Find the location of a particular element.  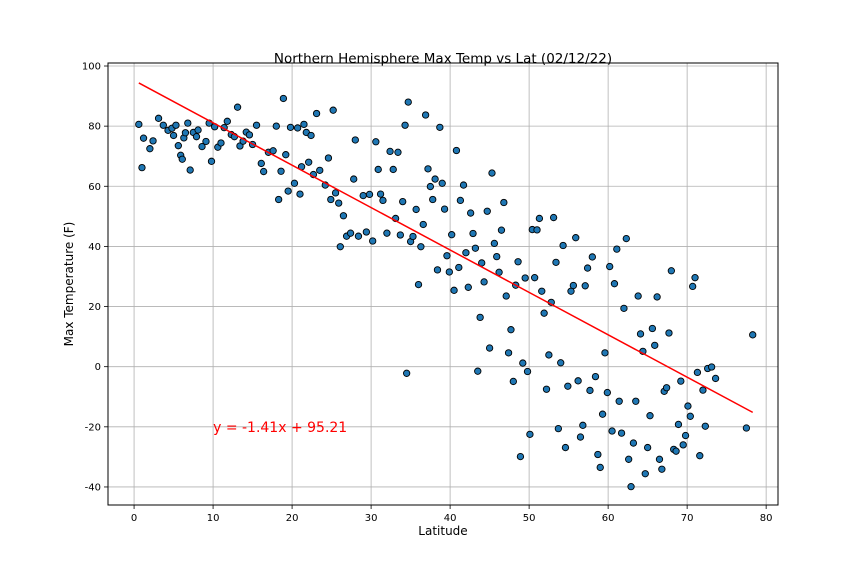

y-tick-label: 100 is located at coordinates (91, 67).